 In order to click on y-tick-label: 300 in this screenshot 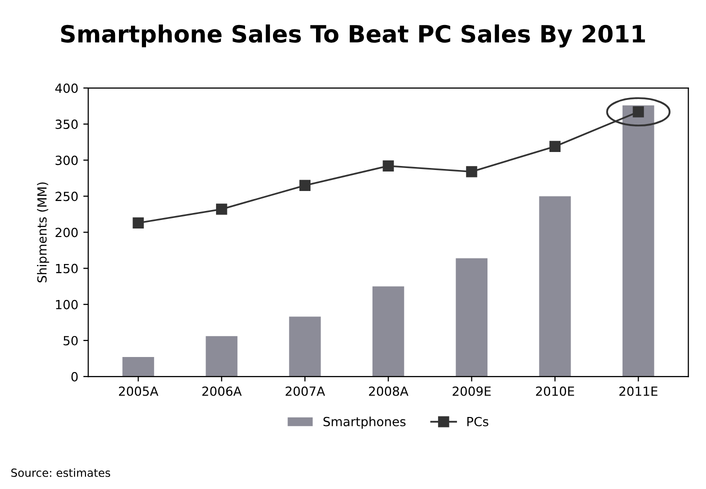, I will do `click(67, 161)`.